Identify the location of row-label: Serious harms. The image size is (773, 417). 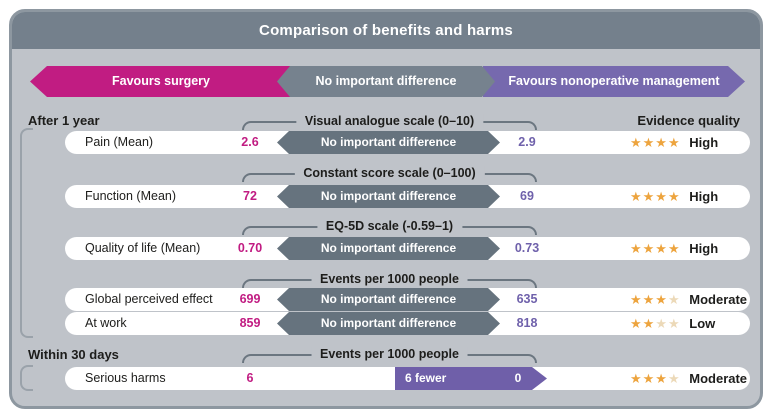
(125, 378).